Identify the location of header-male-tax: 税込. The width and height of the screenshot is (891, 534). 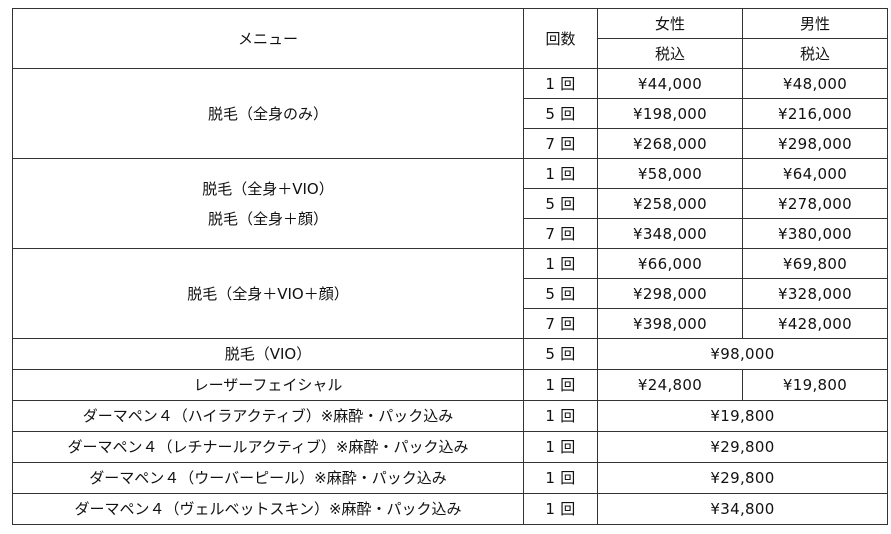
(815, 53).